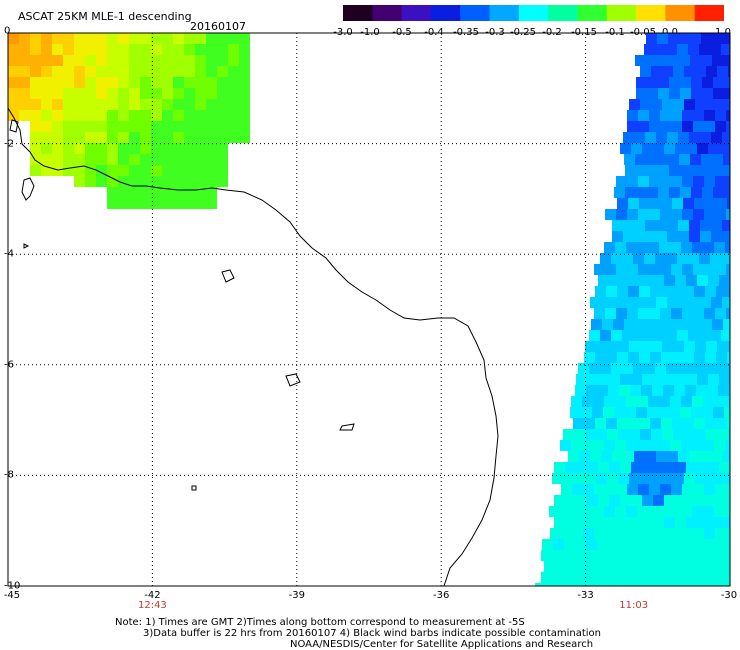  What do you see at coordinates (105, 16) in the screenshot?
I see `map-title: ASCAT 25KM MLE-1 descending` at bounding box center [105, 16].